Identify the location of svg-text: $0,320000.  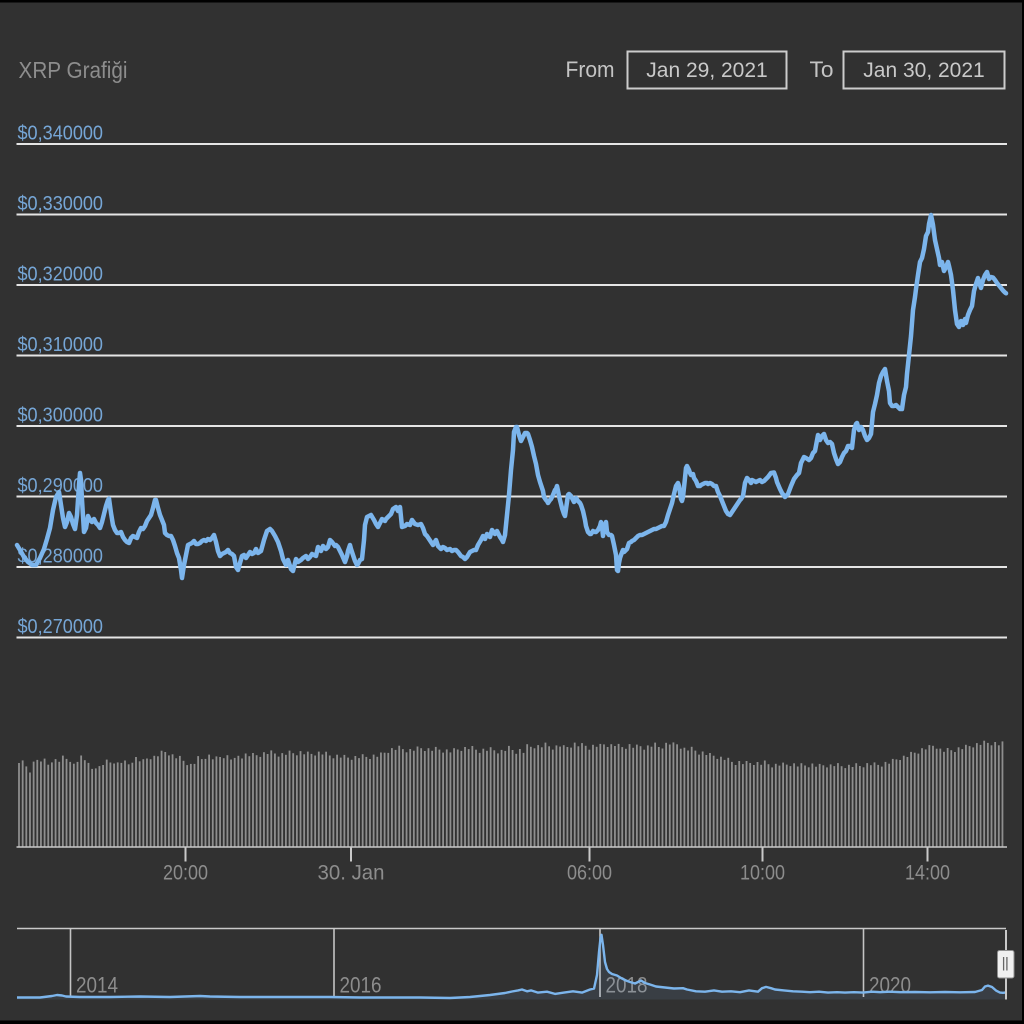
(61, 275).